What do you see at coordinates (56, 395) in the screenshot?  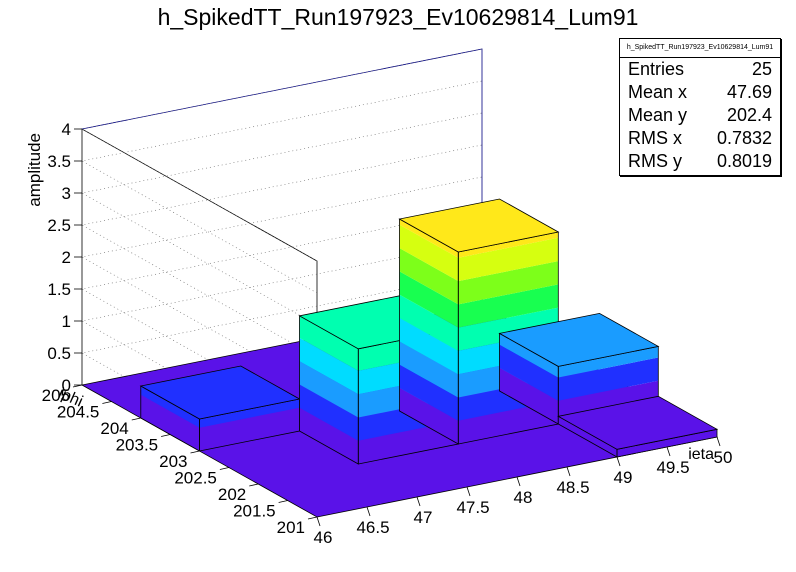 I see `y-tick-label: 205` at bounding box center [56, 395].